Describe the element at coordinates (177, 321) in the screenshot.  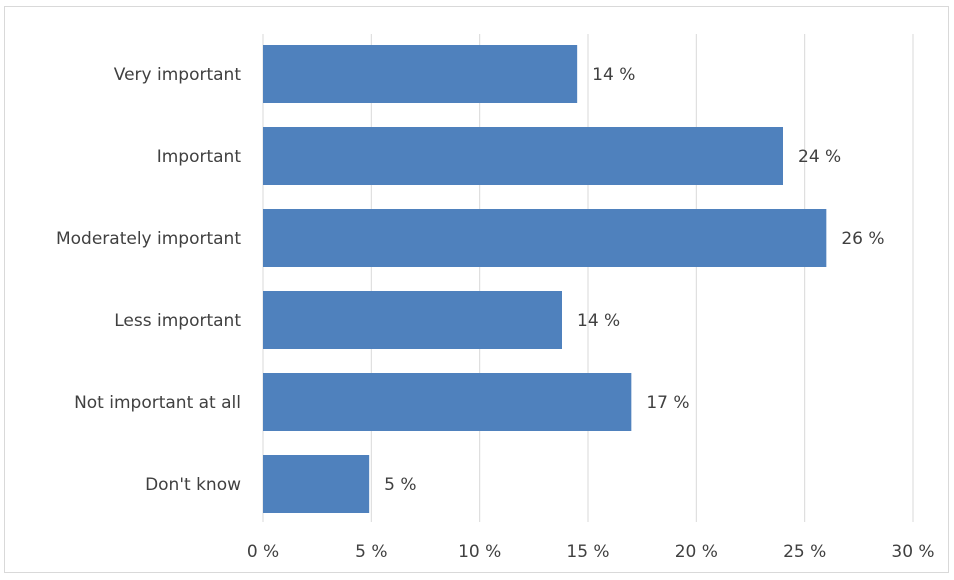
I see `category-label: Less important` at that location.